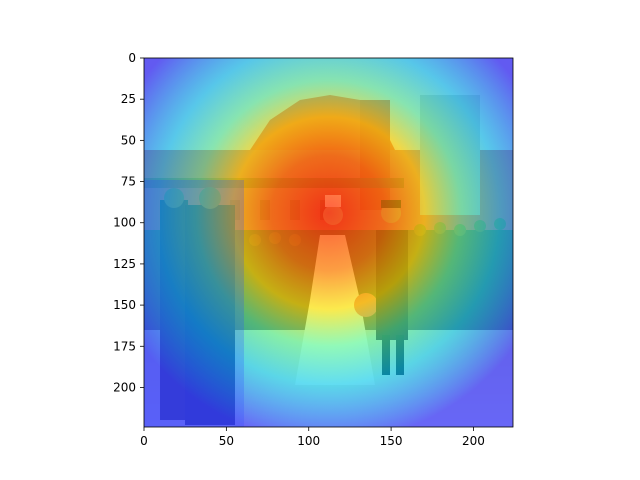 The height and width of the screenshot is (480, 640). I want to click on y-tick-label: 175, so click(124, 346).